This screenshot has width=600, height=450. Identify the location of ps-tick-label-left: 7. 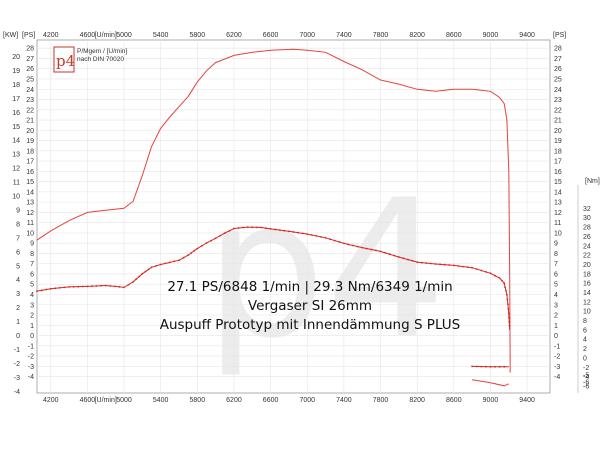
(32, 264).